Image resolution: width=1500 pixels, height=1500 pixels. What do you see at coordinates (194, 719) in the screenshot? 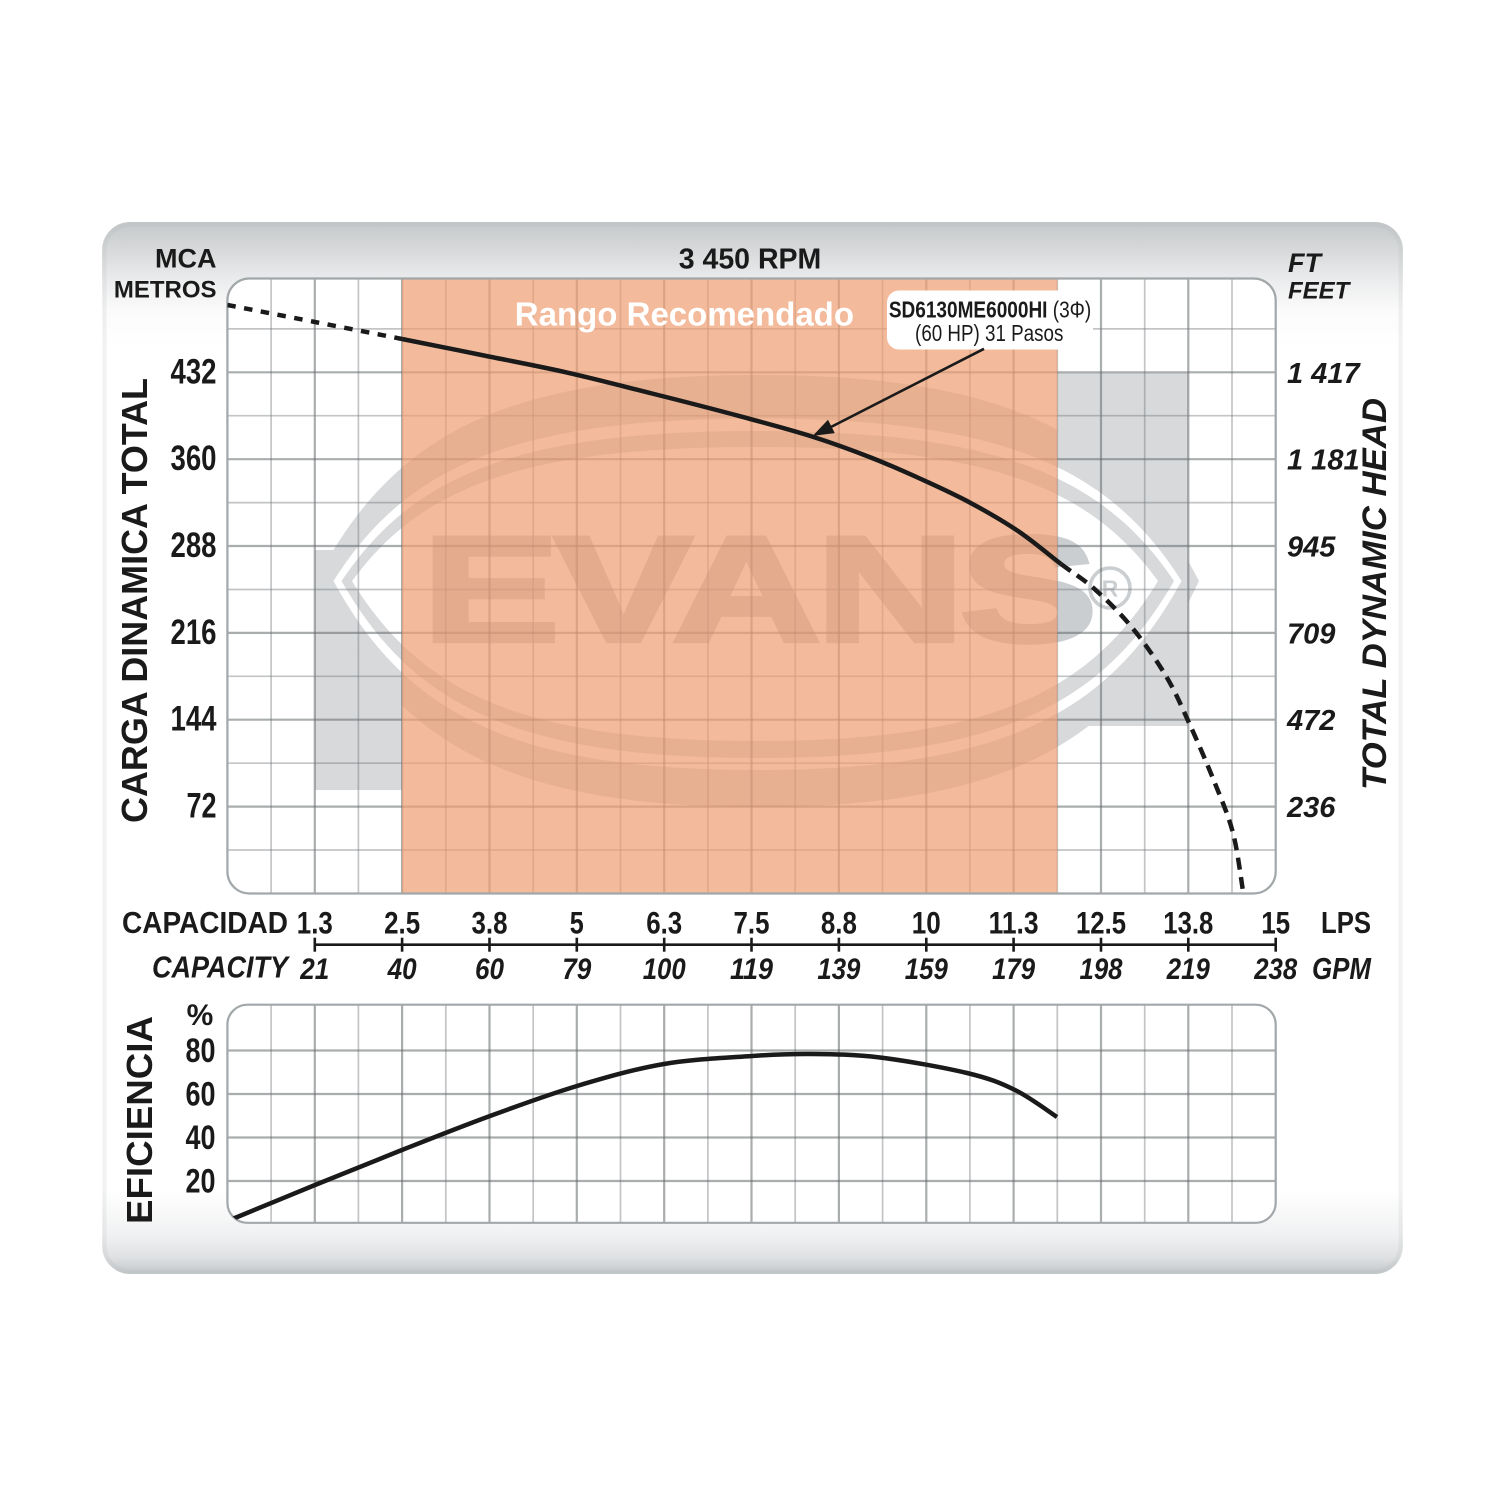
I see `svg-text: 144` at bounding box center [194, 719].